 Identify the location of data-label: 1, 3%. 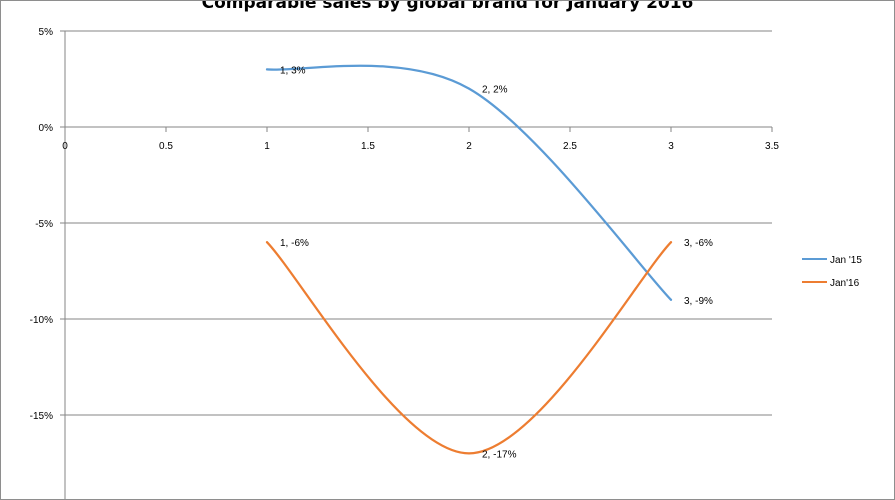
(293, 70).